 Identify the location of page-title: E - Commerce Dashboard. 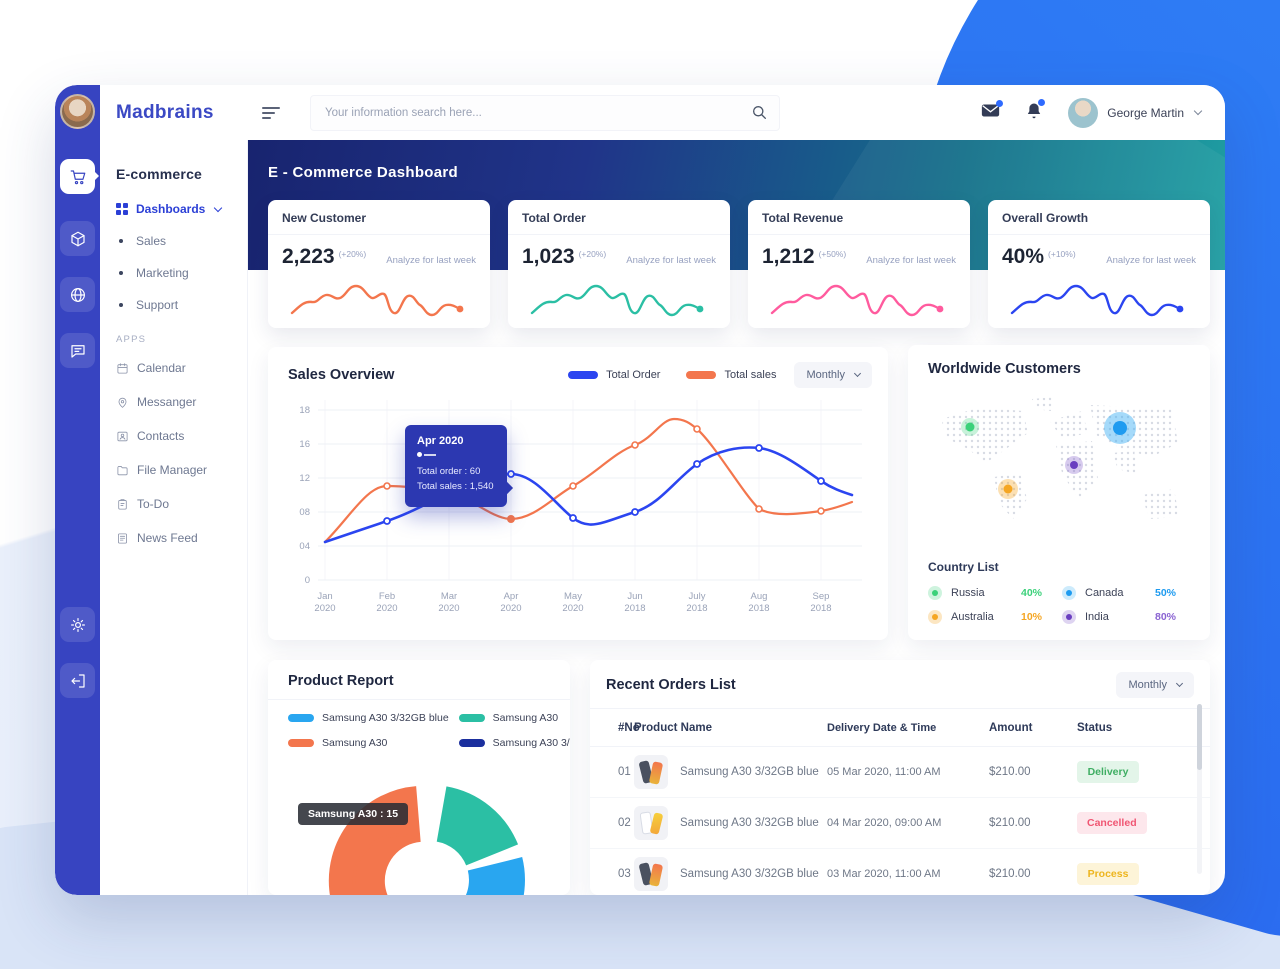
(363, 172).